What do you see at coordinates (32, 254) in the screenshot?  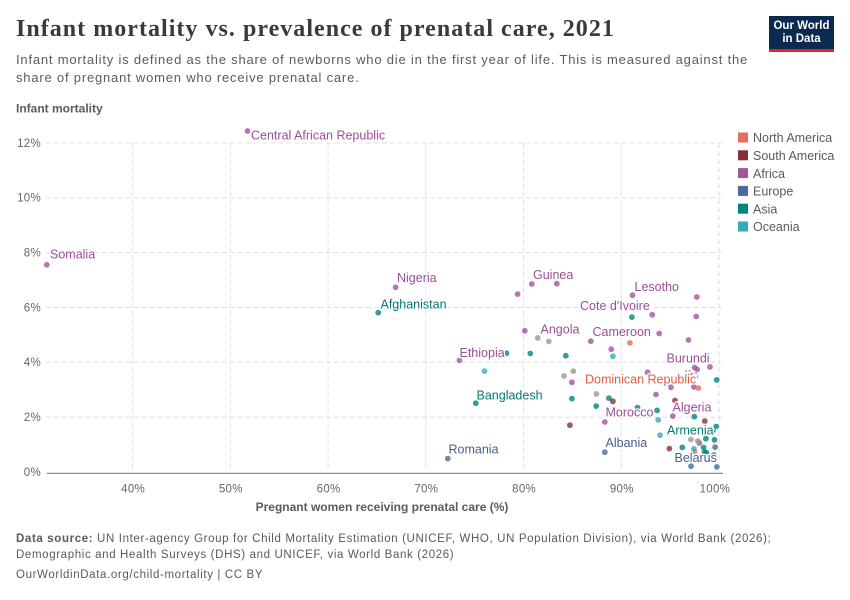 I see `svg-text: 8%` at bounding box center [32, 254].